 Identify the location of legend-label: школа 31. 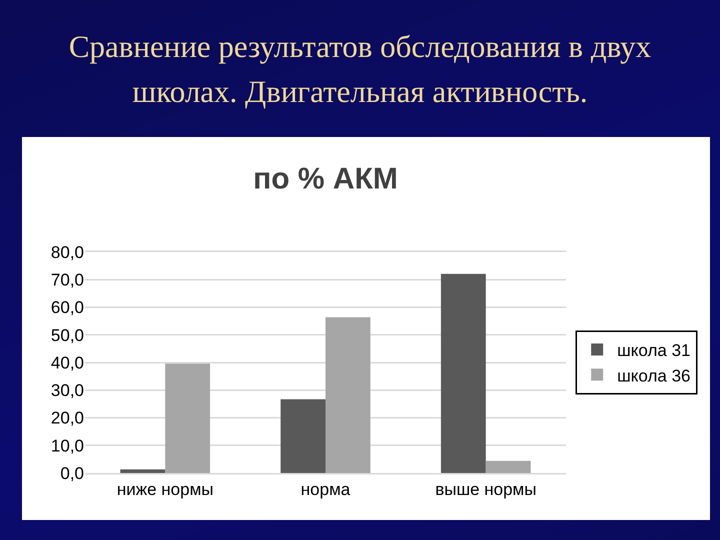
(653, 350).